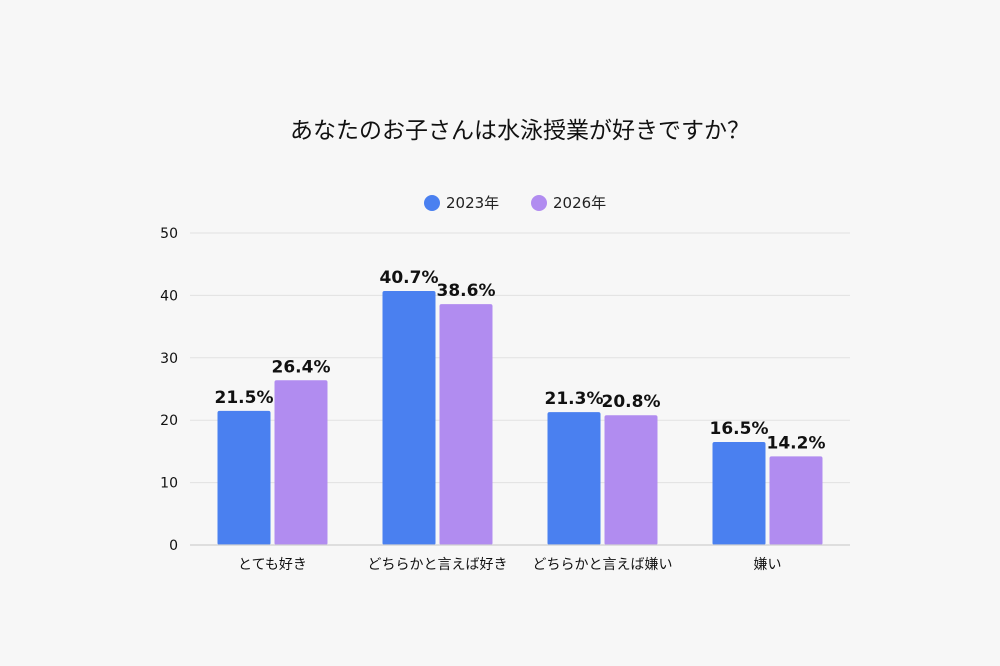 This screenshot has height=666, width=1000. I want to click on x-category-label: どちらかと言えば好き, so click(438, 565).